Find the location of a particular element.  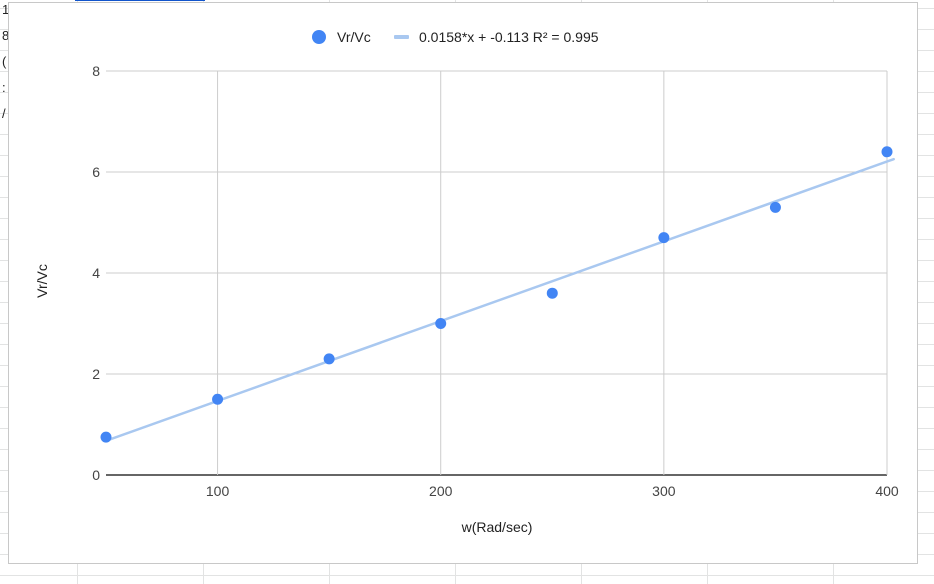

x-tick-label: 300 is located at coordinates (664, 491).